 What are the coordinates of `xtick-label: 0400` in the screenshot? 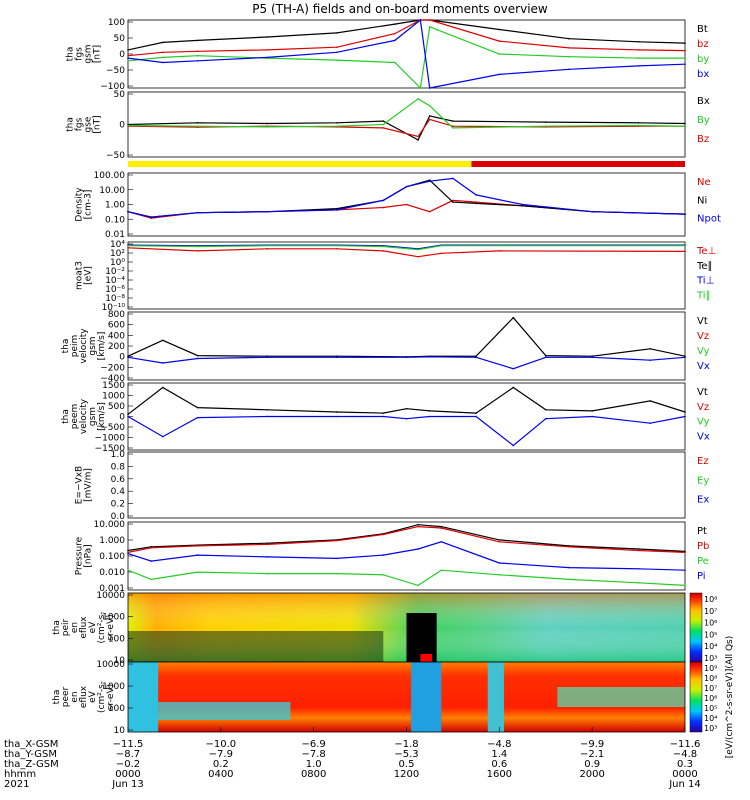 It's located at (220, 774).